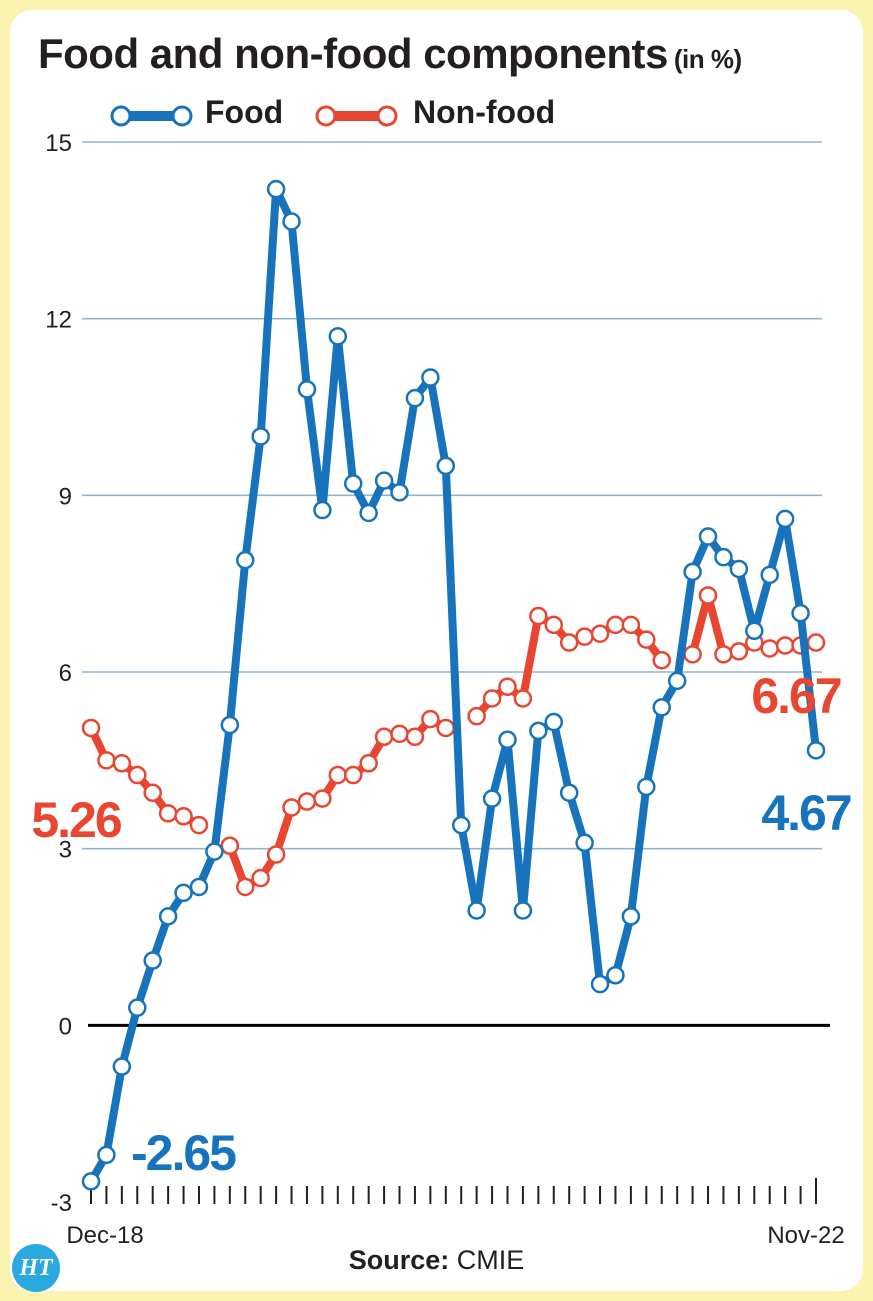 The image size is (873, 1301). Describe the element at coordinates (183, 1153) in the screenshot. I see `value-callout: -2.65` at that location.